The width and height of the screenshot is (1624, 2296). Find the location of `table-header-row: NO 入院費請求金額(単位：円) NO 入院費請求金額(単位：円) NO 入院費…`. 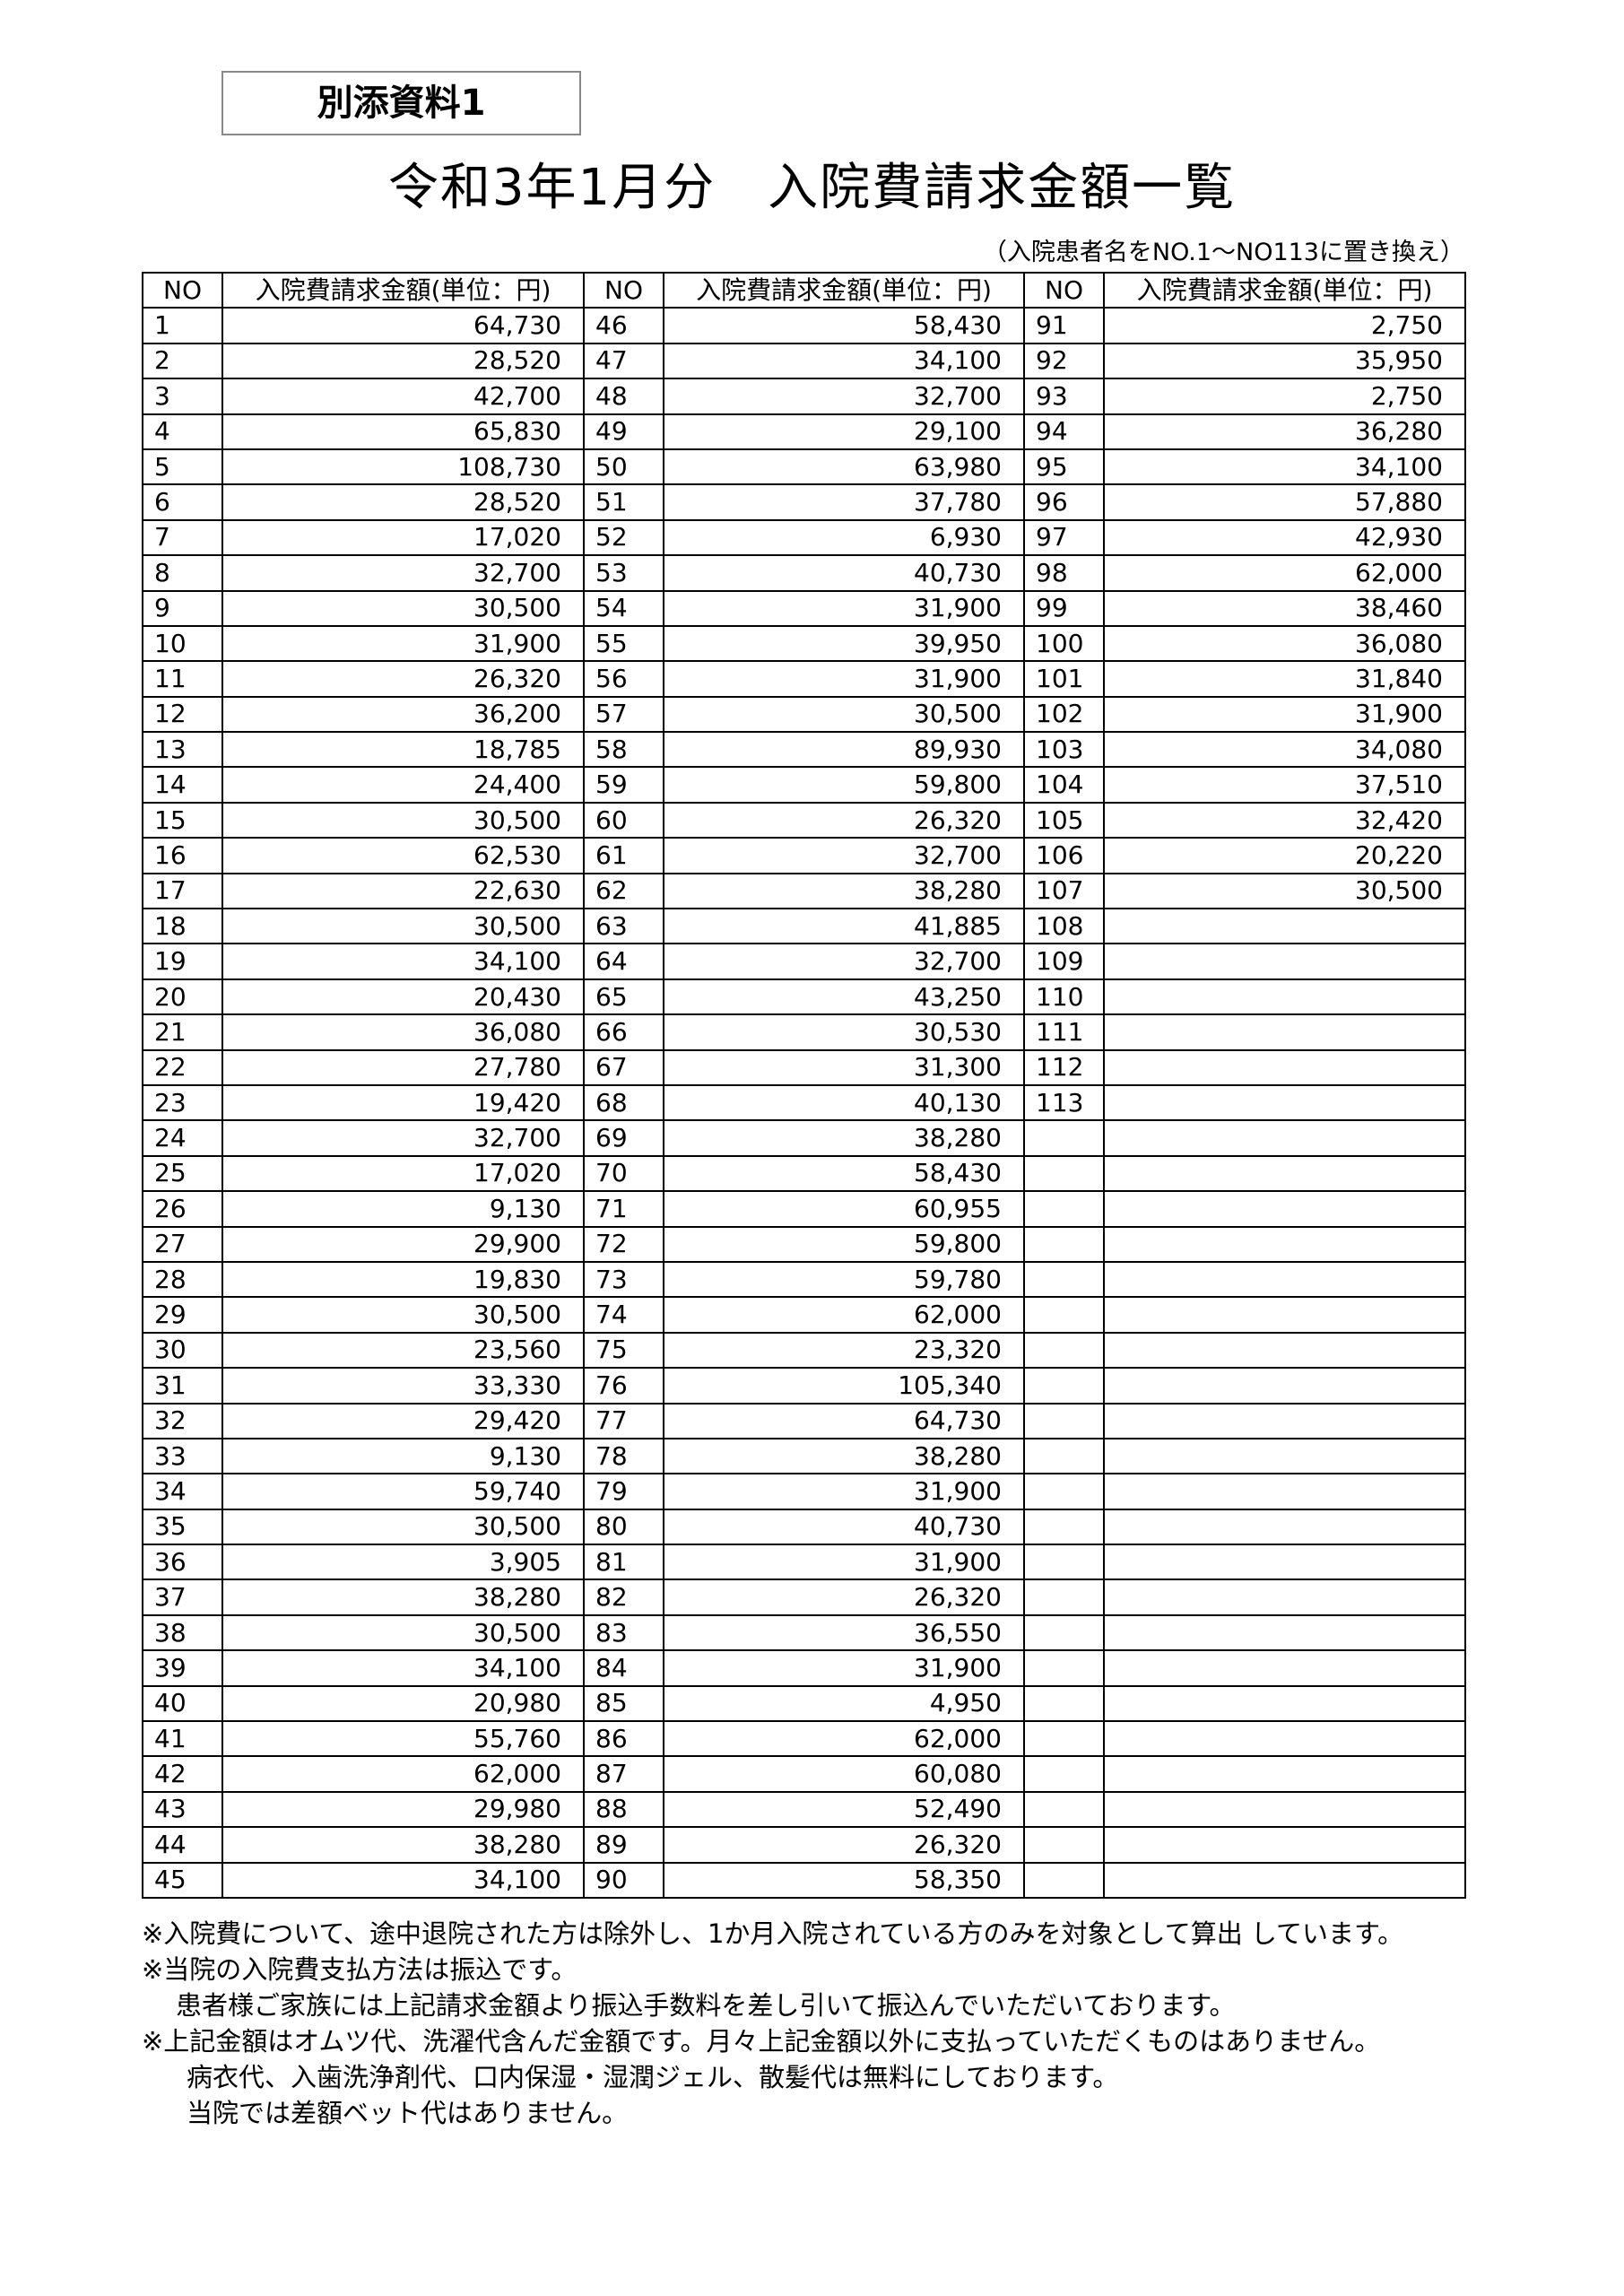

table-header-row: NO 入院費請求金額(単位：円) NO 入院費請求金額(単位：円) NO 入院費… is located at coordinates (804, 290).